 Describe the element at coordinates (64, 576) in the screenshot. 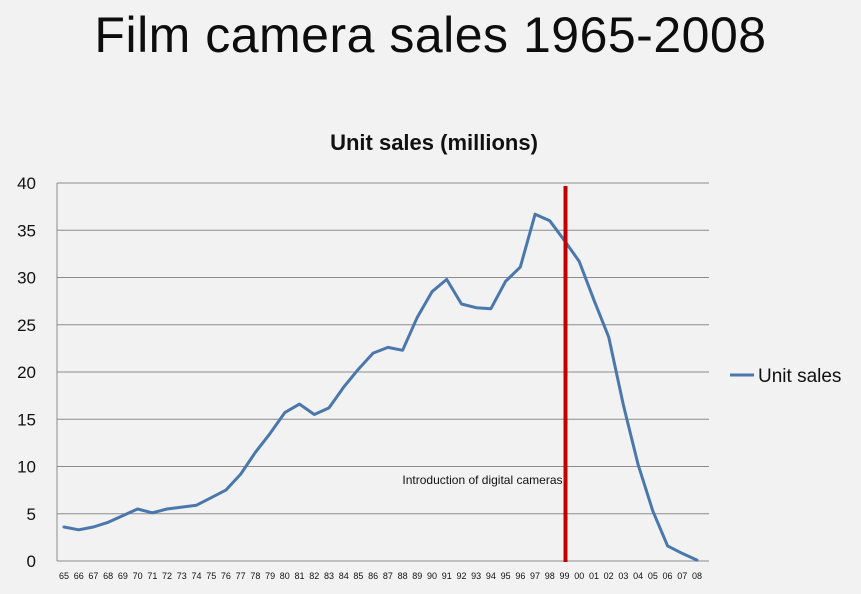

I see `x-tick-label: 65` at that location.